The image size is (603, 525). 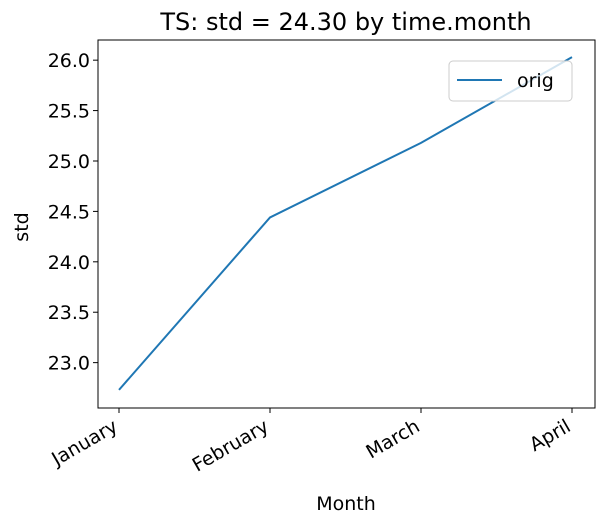 I want to click on x-tick-label: January, so click(x=84, y=443).